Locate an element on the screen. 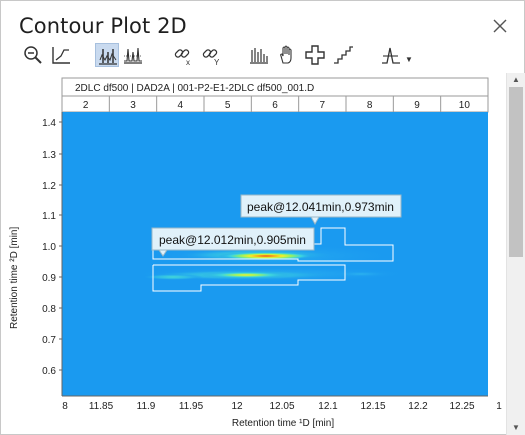  unlink-x-icon: x is located at coordinates (182, 57).